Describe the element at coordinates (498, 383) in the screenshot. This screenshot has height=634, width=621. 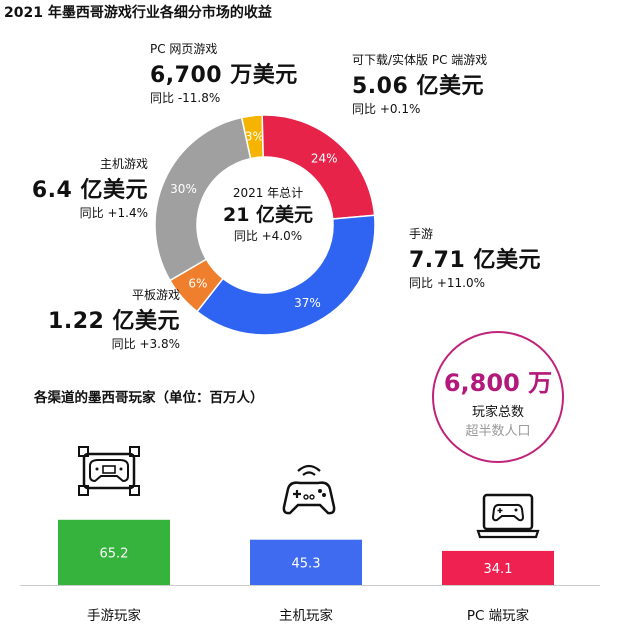
I see `total-players-value: 6,800 万` at that location.